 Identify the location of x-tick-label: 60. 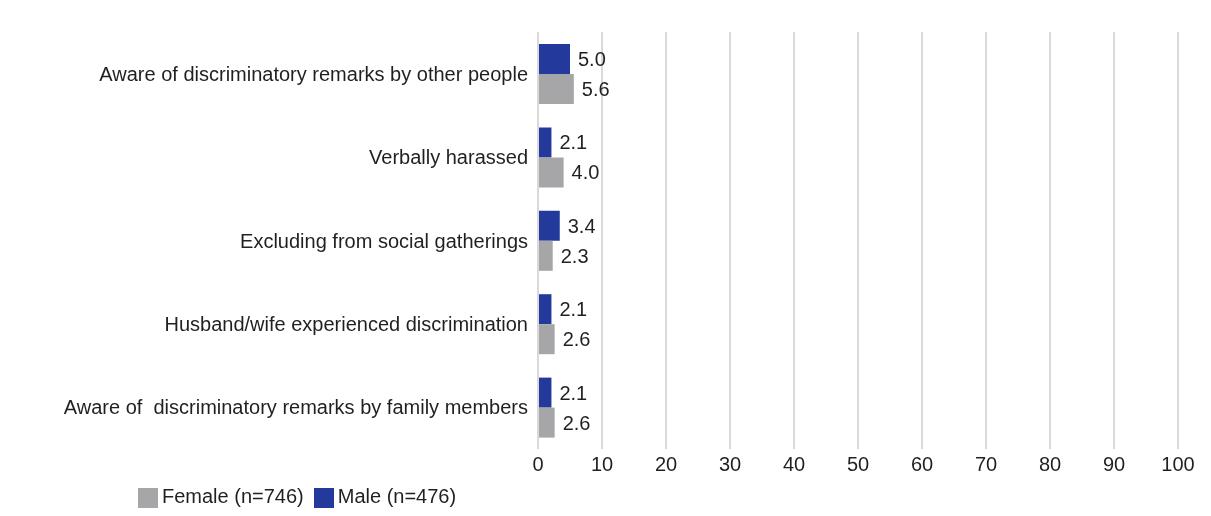
(922, 464).